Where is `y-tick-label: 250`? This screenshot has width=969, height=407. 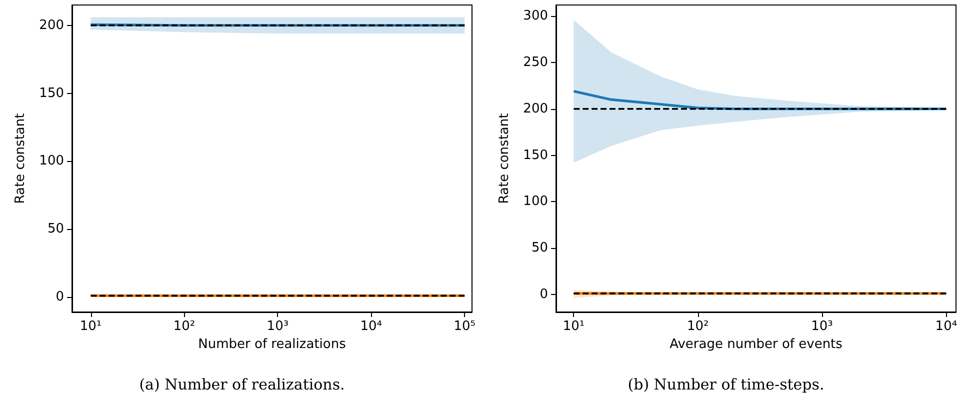 y-tick-label: 250 is located at coordinates (535, 62).